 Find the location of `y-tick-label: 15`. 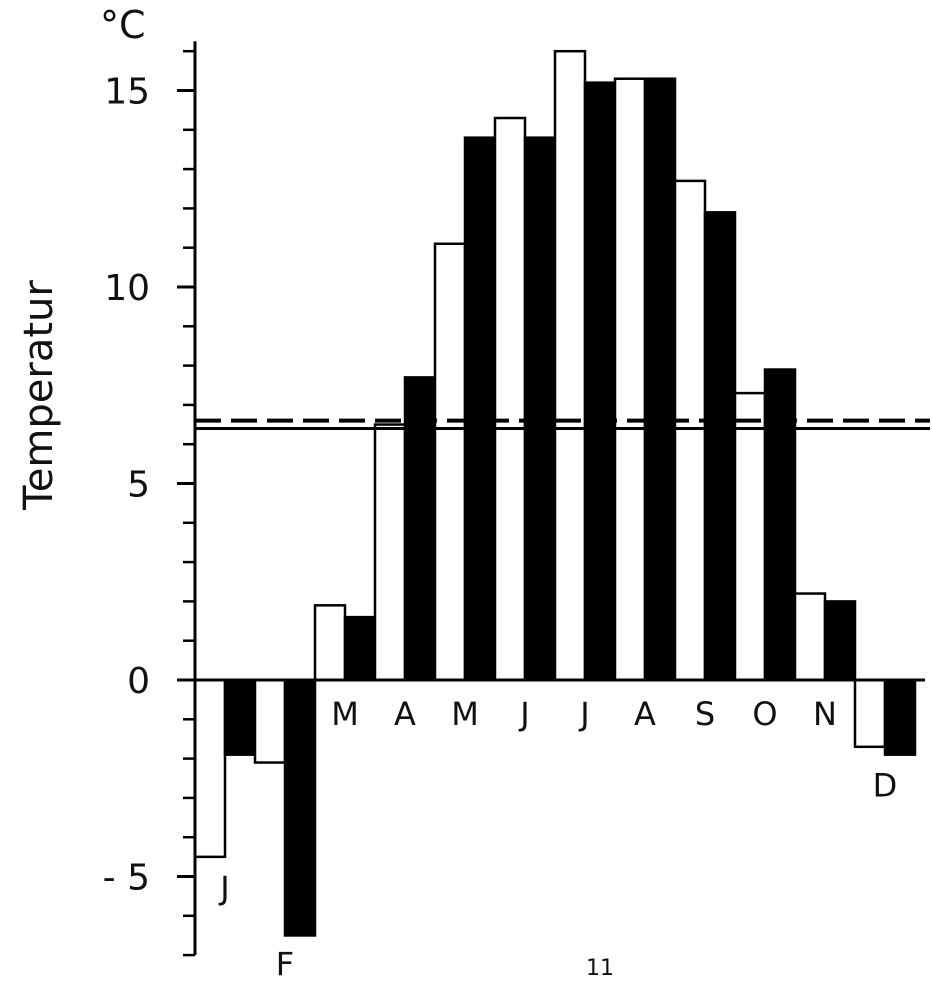

y-tick-label: 15 is located at coordinates (127, 92).